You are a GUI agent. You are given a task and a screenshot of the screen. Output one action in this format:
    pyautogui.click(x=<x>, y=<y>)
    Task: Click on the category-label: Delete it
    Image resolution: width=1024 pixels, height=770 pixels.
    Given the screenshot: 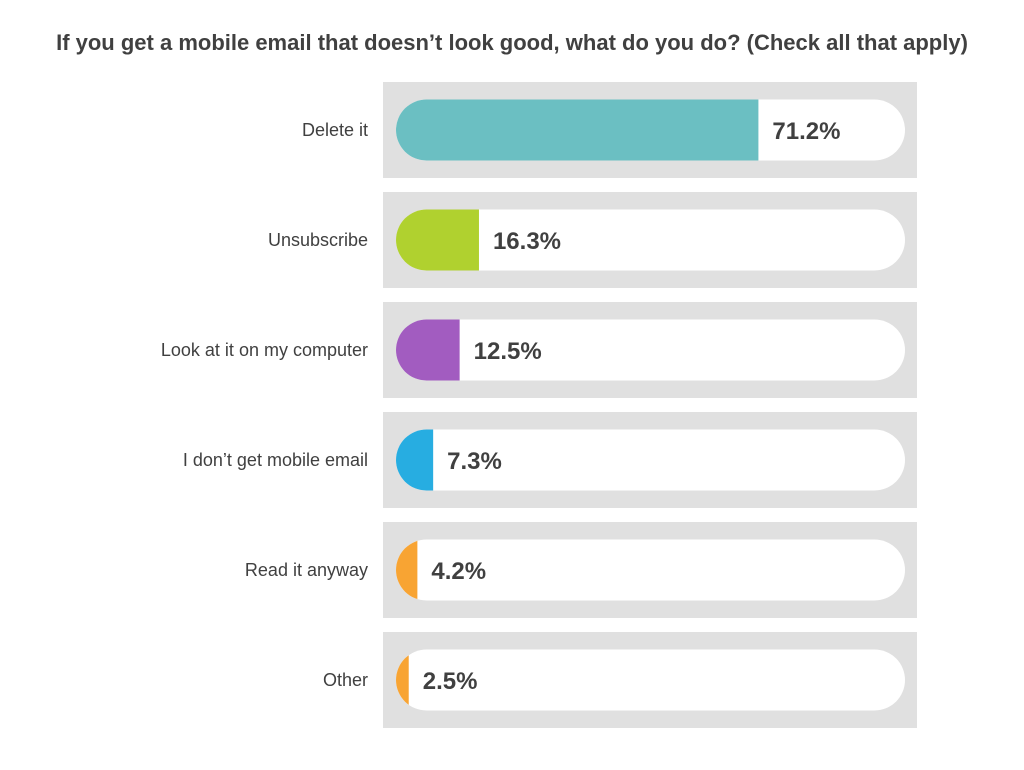 What is the action you would take?
    pyautogui.click(x=335, y=130)
    